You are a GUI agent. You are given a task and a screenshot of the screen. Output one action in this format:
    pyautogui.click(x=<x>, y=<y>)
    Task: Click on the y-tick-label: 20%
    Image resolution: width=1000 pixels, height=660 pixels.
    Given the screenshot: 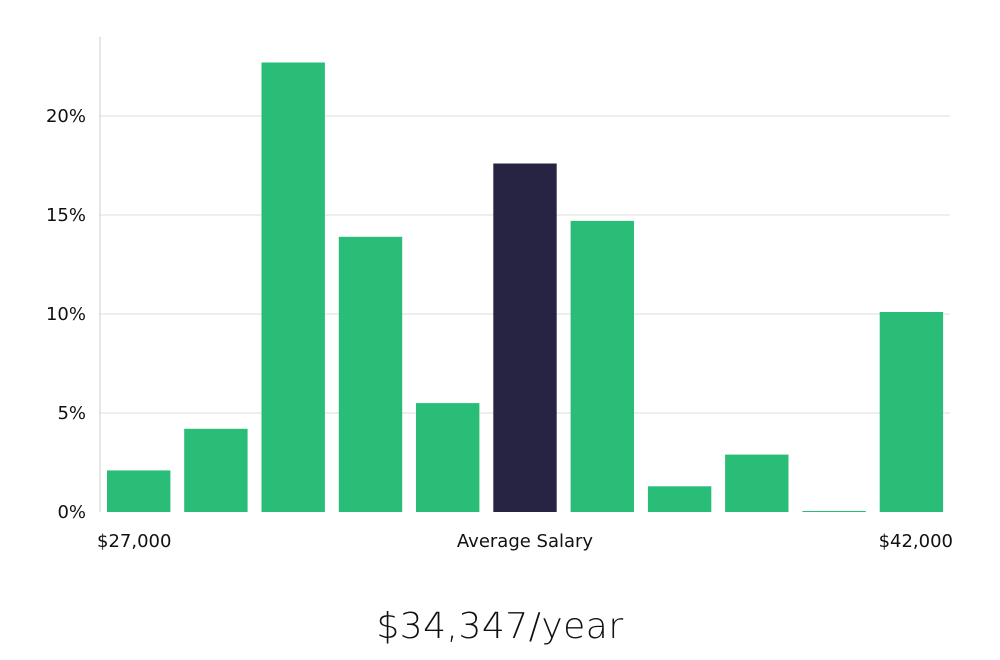 What is the action you would take?
    pyautogui.click(x=66, y=116)
    